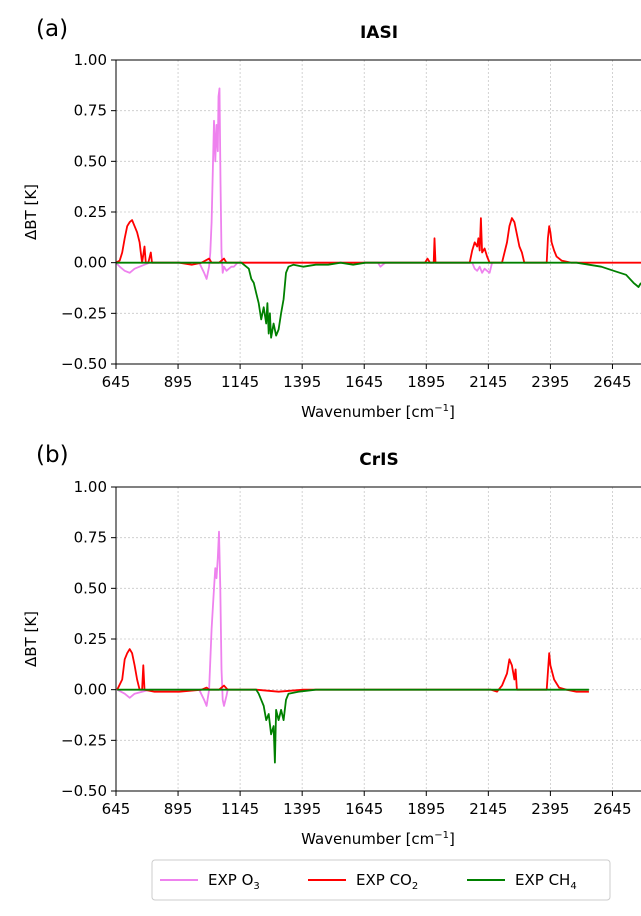 This screenshot has width=641, height=916. What do you see at coordinates (52, 455) in the screenshot?
I see `panel-label: (b)` at bounding box center [52, 455].